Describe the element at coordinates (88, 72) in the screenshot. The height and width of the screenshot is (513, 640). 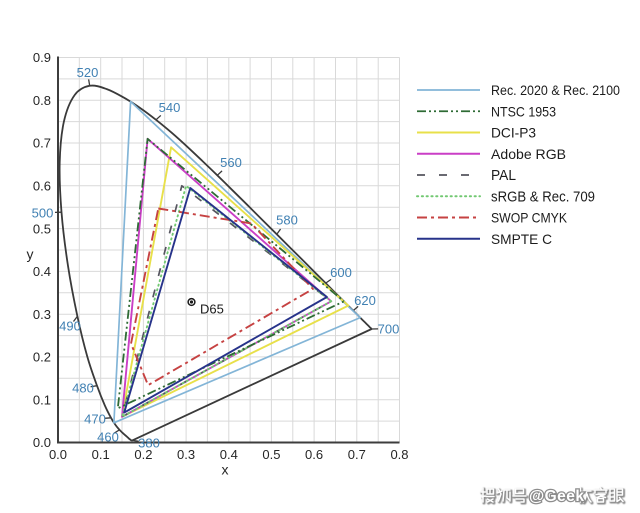
I see `svg-text: 520` at that location.